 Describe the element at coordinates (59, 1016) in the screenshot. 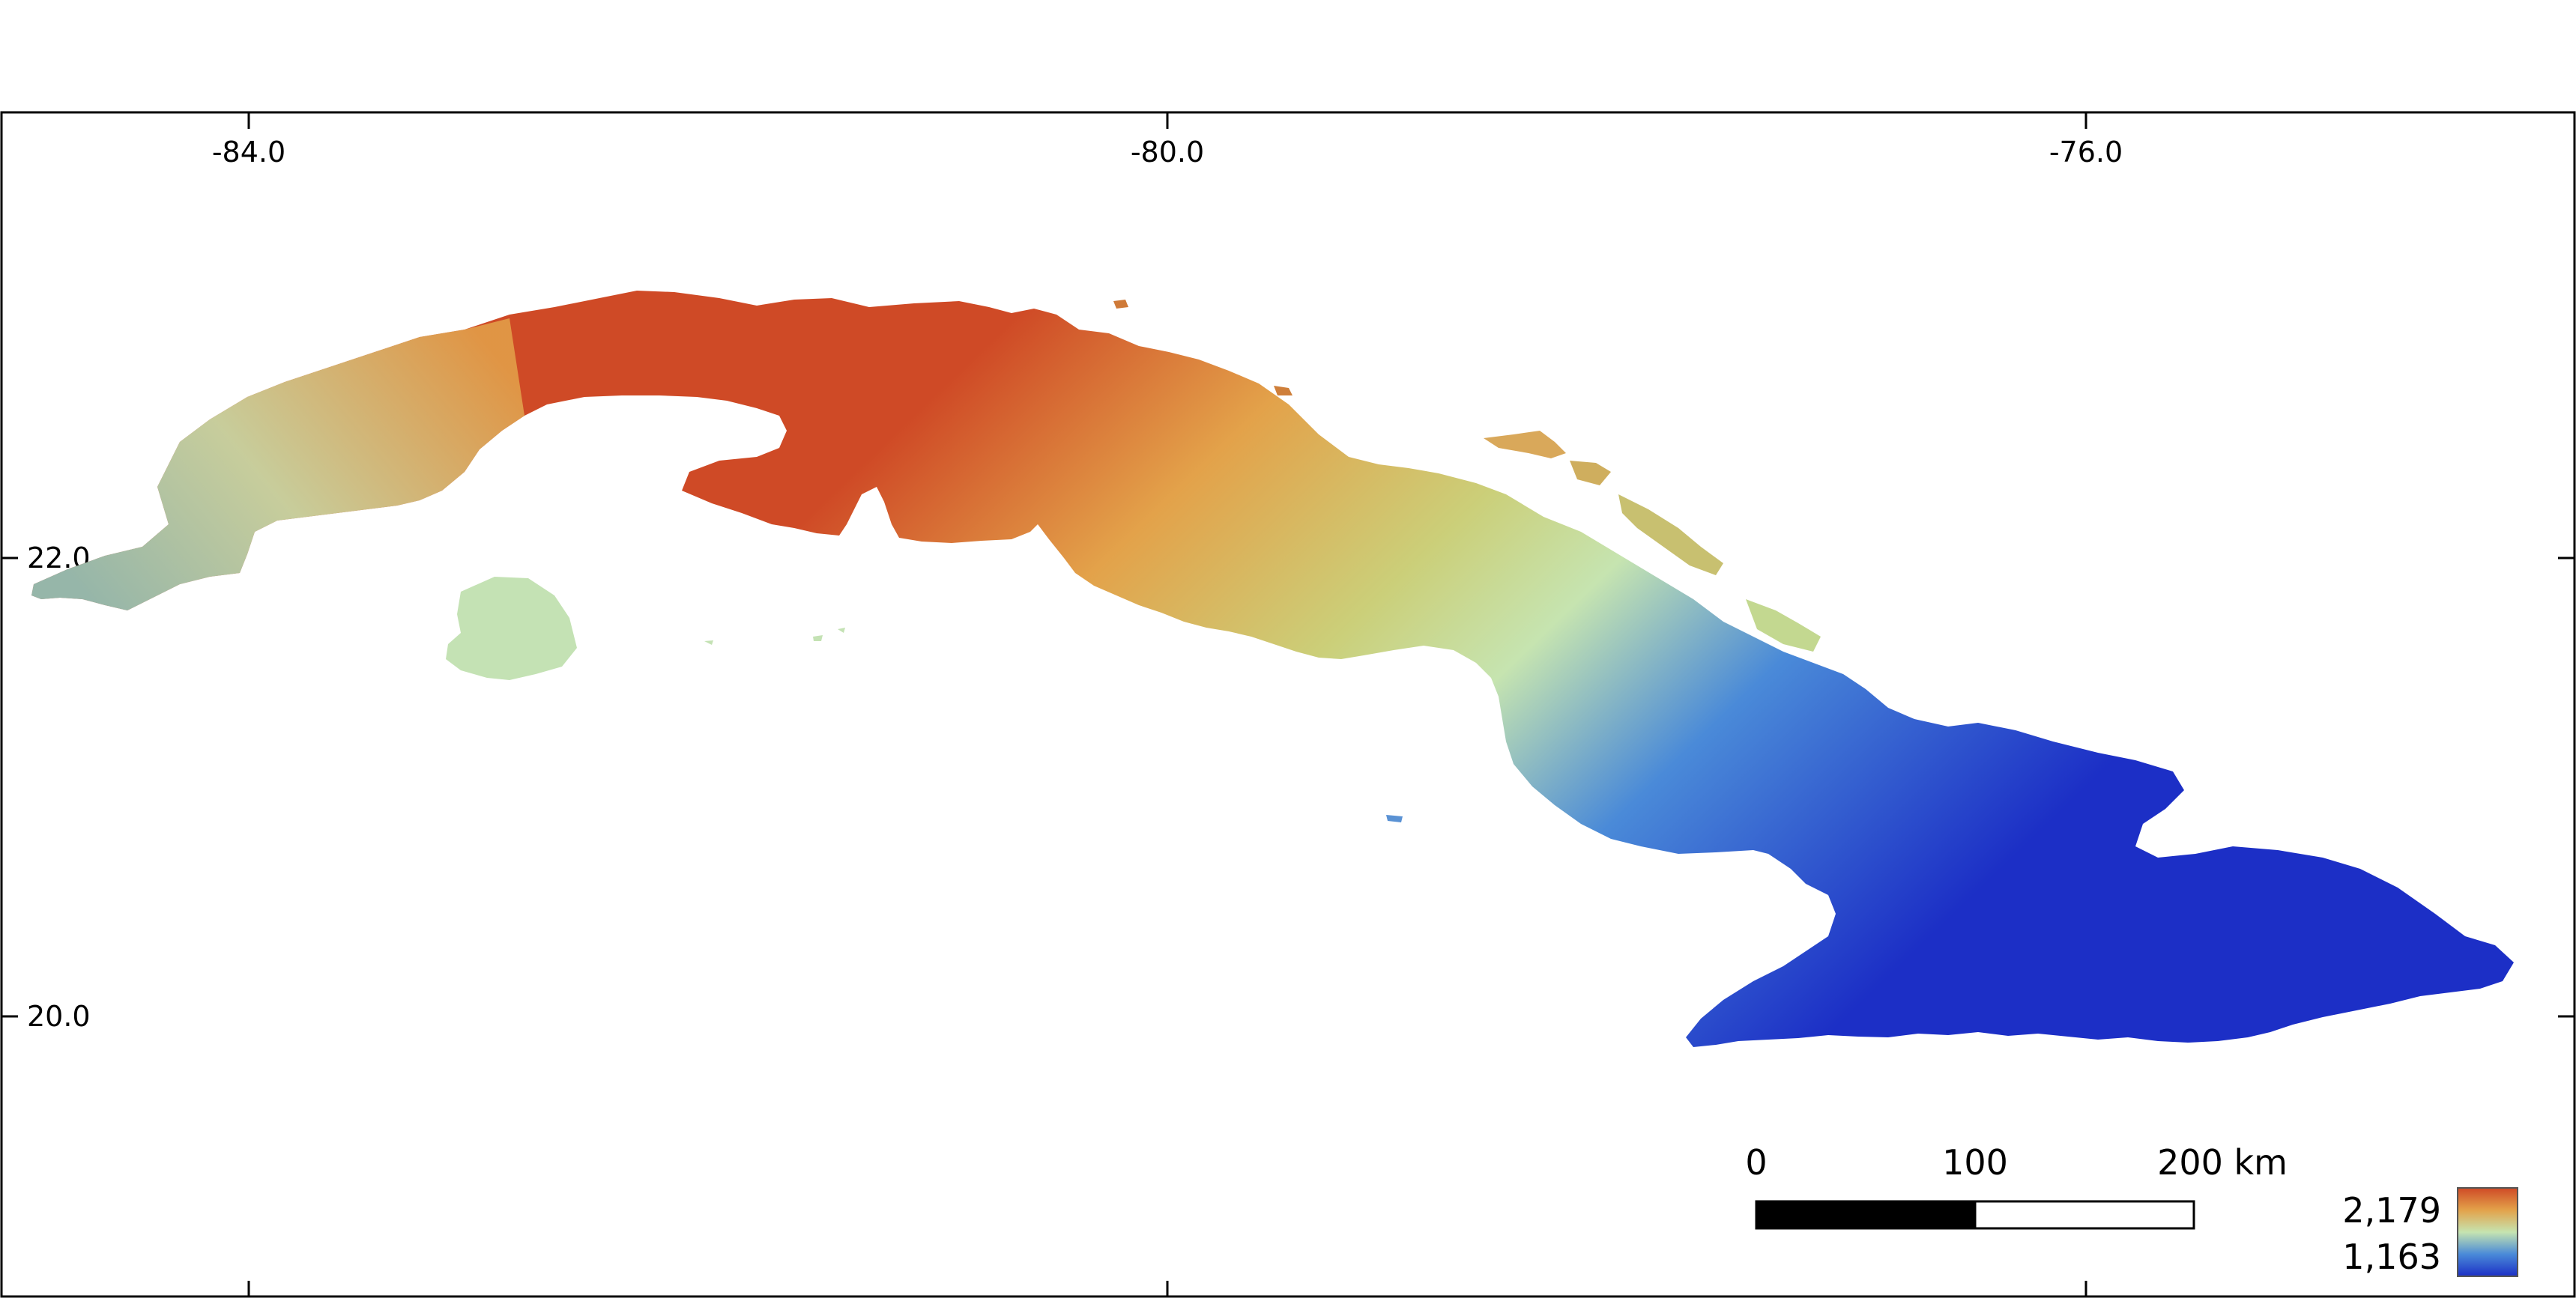

I see `lat-tick-label: 20.0` at that location.